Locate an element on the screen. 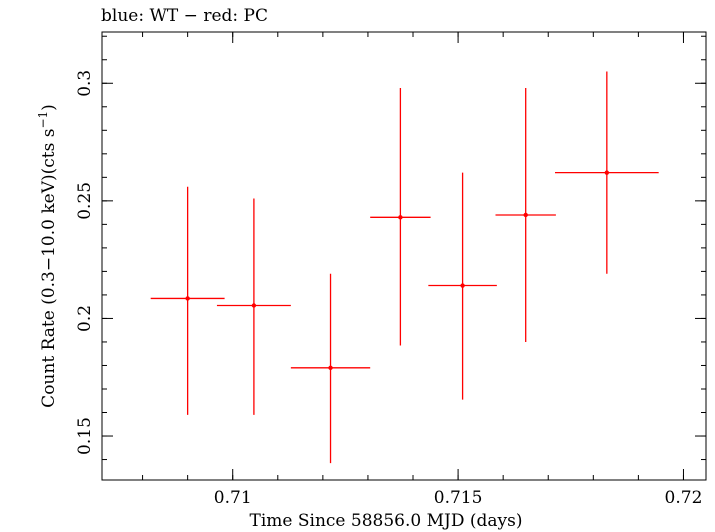  y-tick-label: 0.15 is located at coordinates (85, 436).